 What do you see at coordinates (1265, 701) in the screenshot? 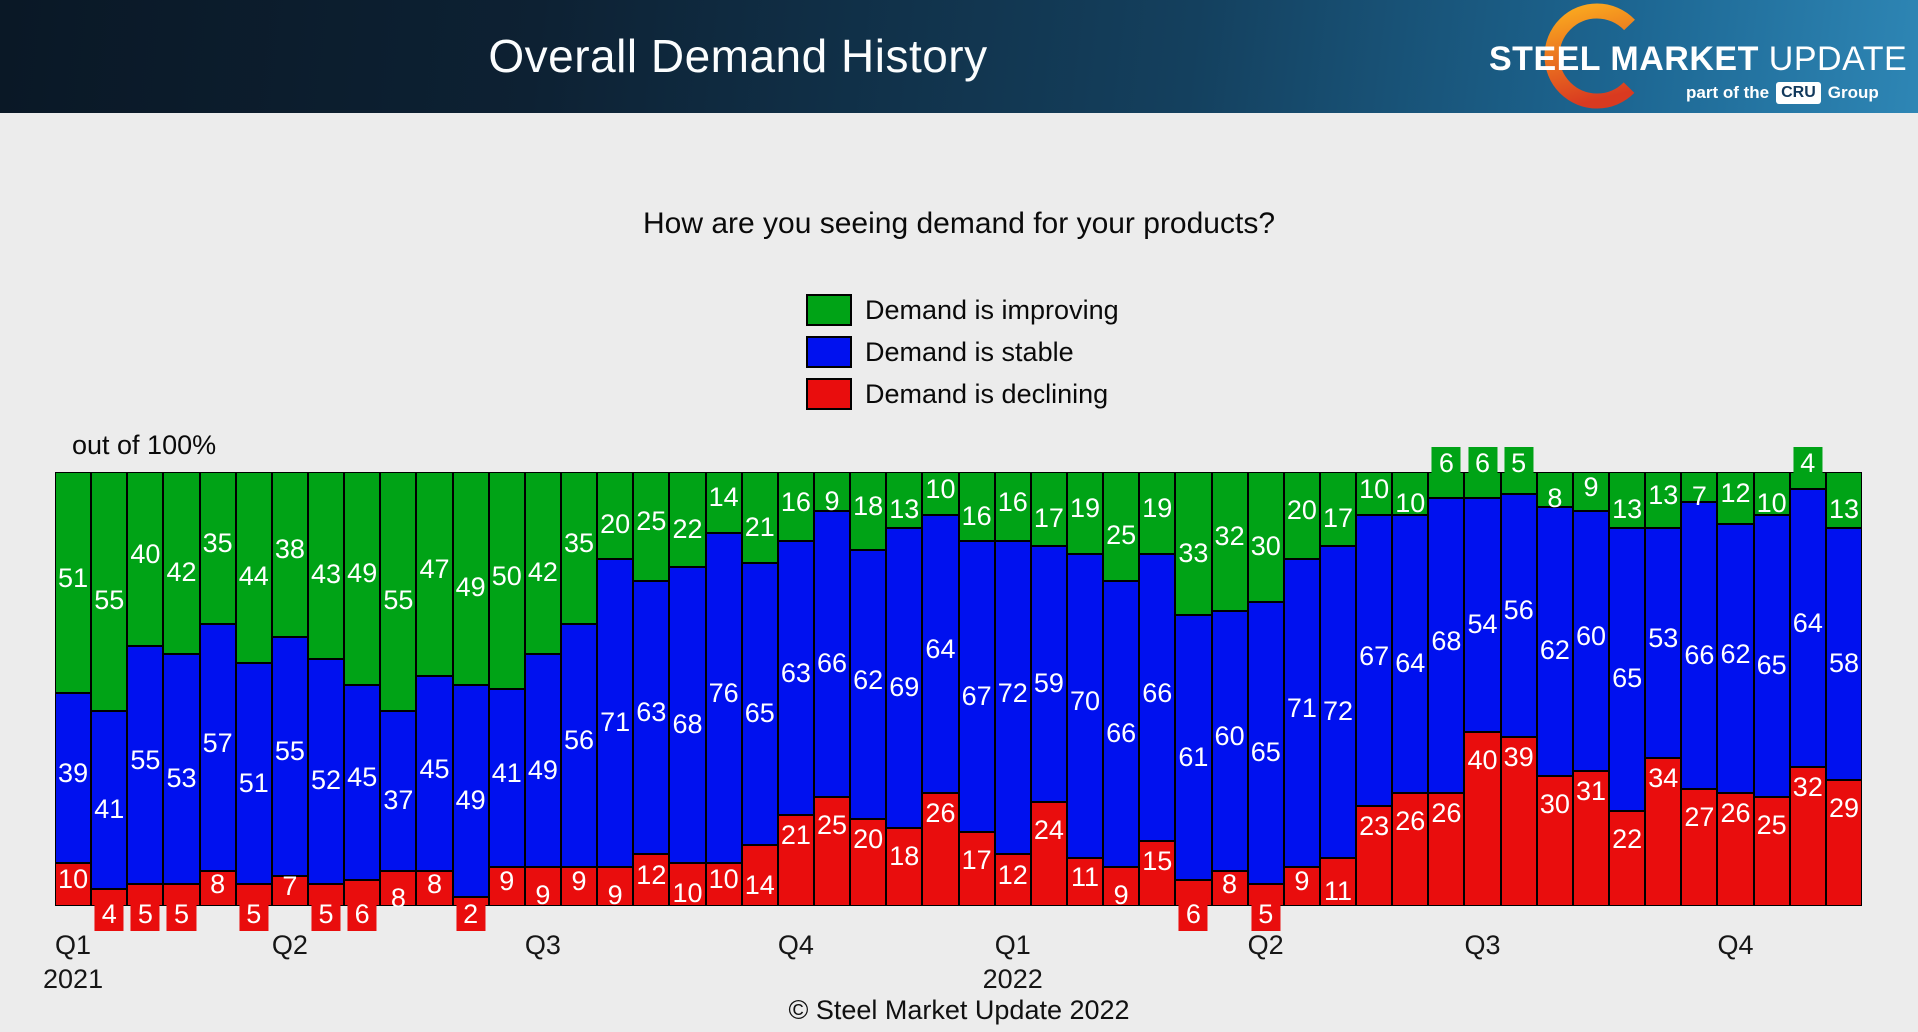
I see `bar-column: 30 65 5` at bounding box center [1265, 701].